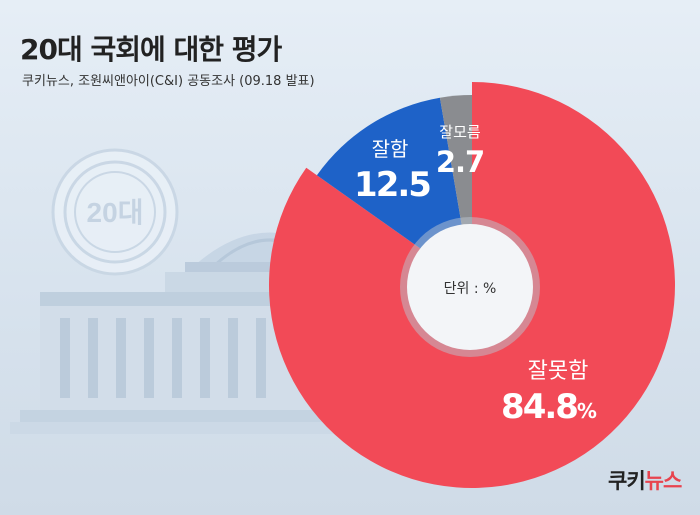 This screenshot has width=700, height=515. Describe the element at coordinates (168, 81) in the screenshot. I see `page-subtitle: 쿠키뉴스, 조원씨앤아이(C&I) 공동조사 (09.18 발표)` at that location.